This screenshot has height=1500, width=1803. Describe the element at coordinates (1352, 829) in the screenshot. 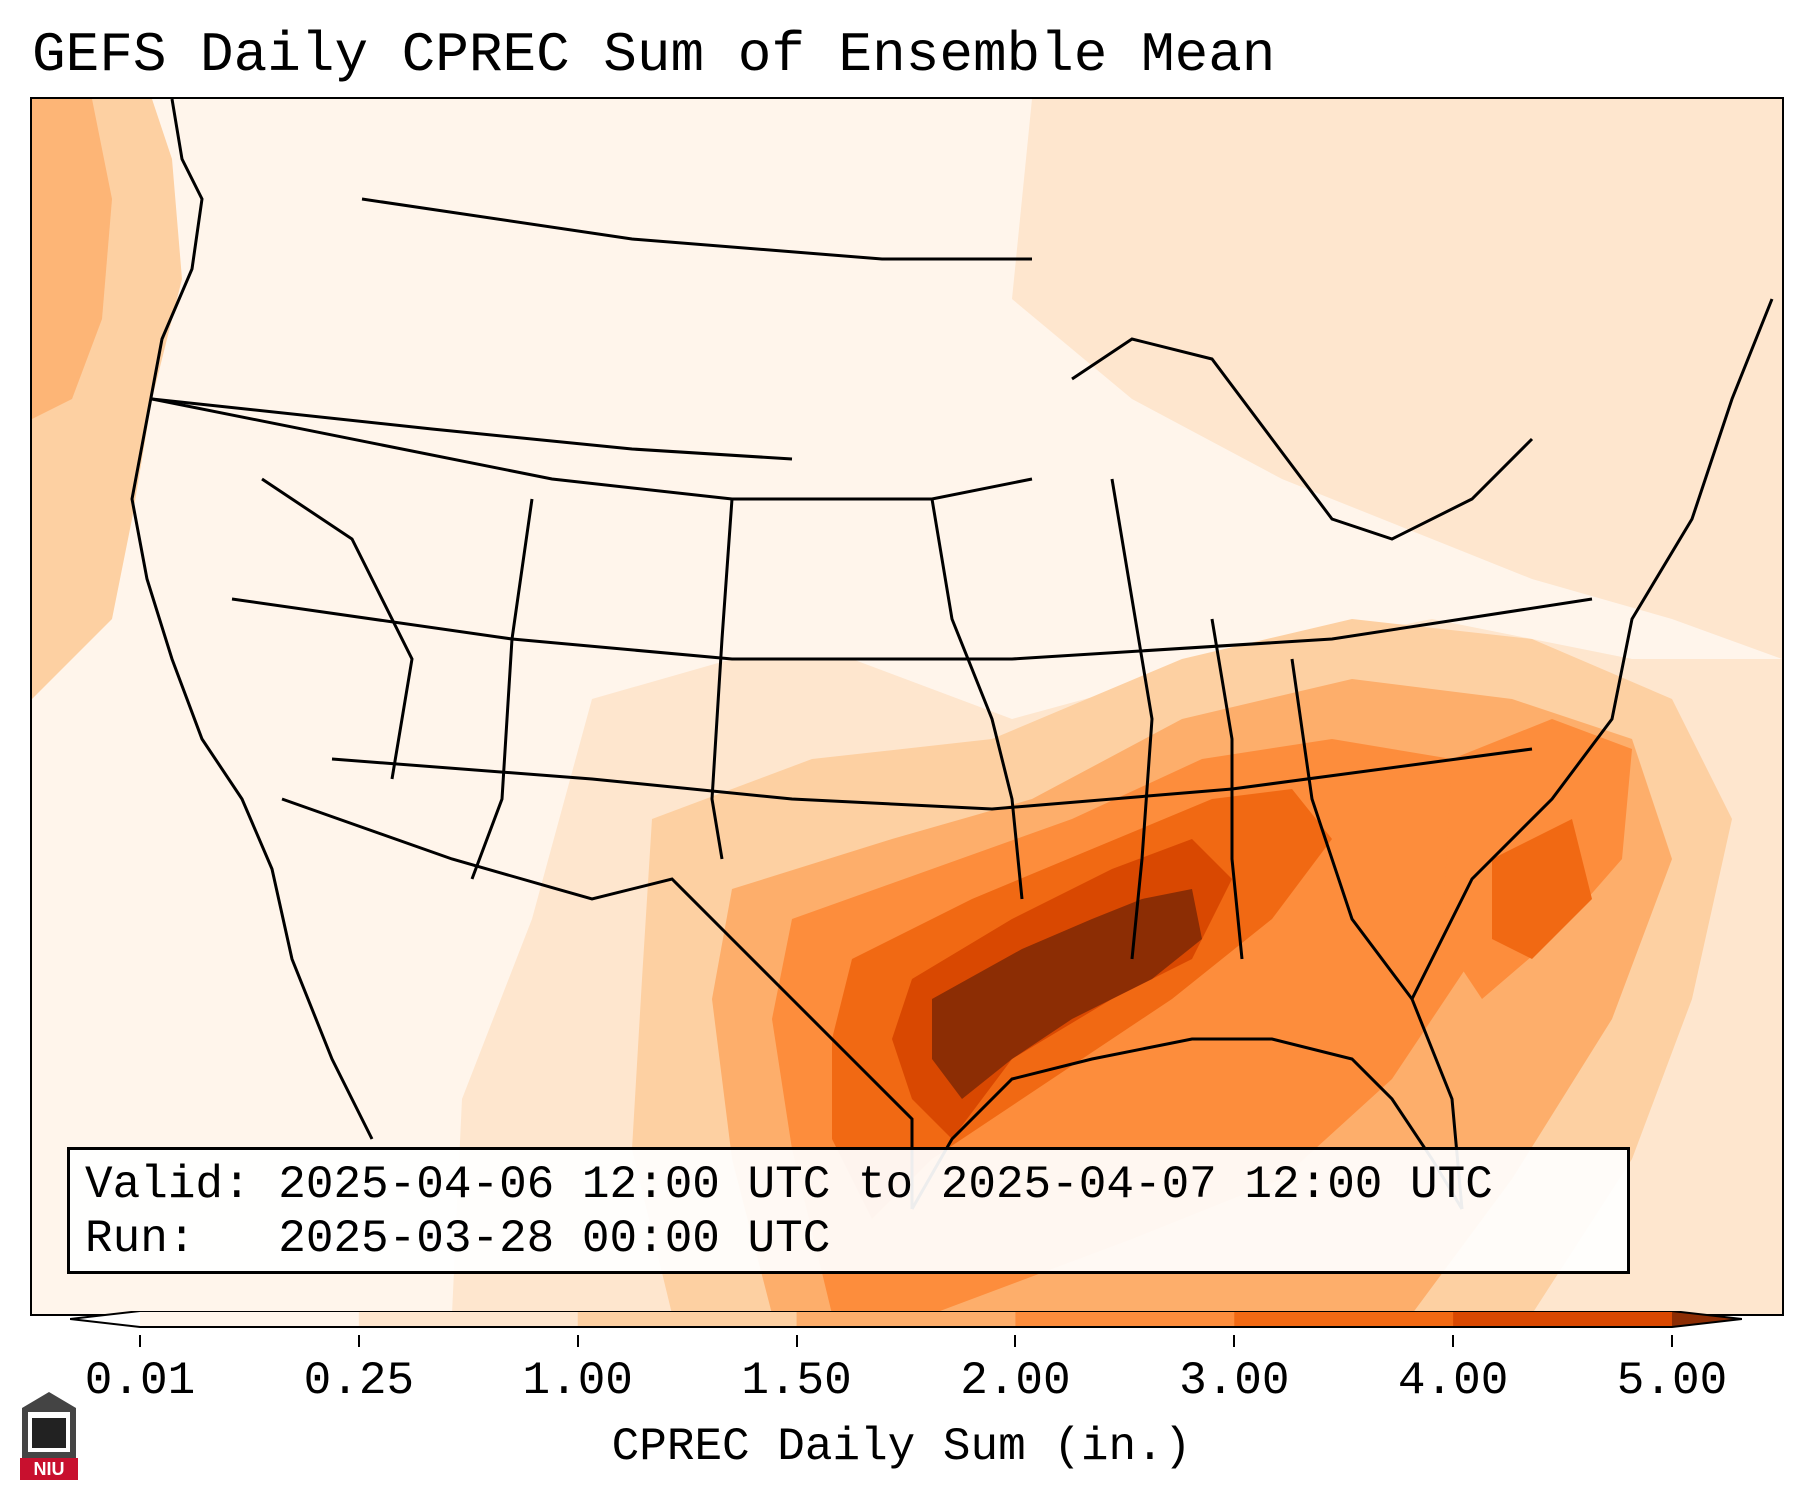

I see `state-line-georgia` at that location.